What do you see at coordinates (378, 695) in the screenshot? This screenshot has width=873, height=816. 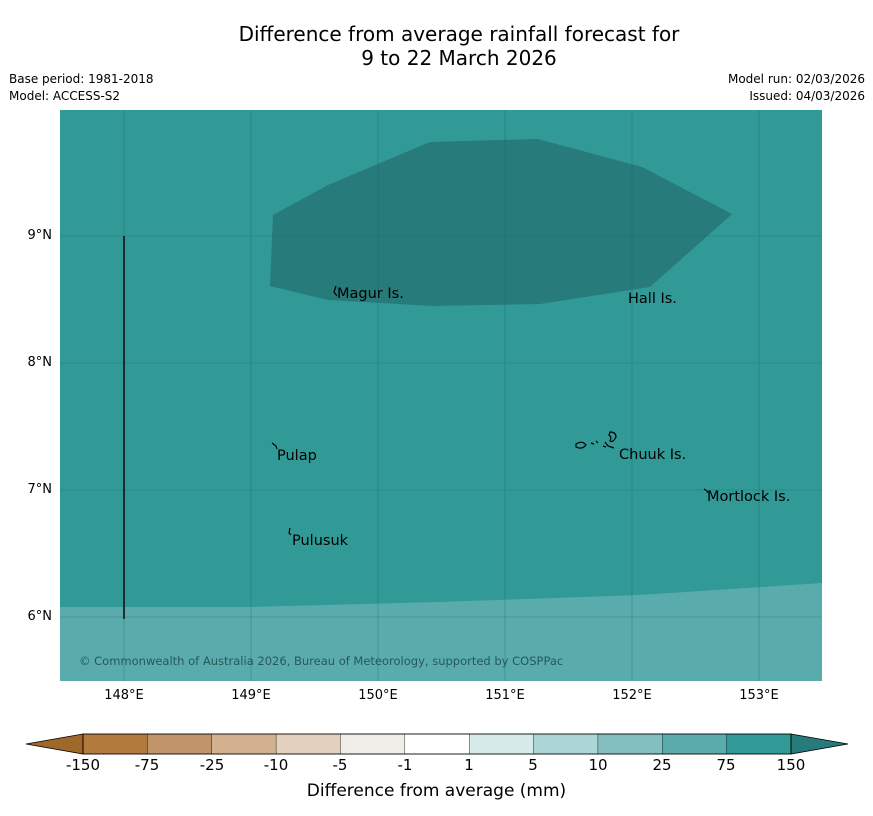 I see `lon-label-150e: 150°E` at bounding box center [378, 695].